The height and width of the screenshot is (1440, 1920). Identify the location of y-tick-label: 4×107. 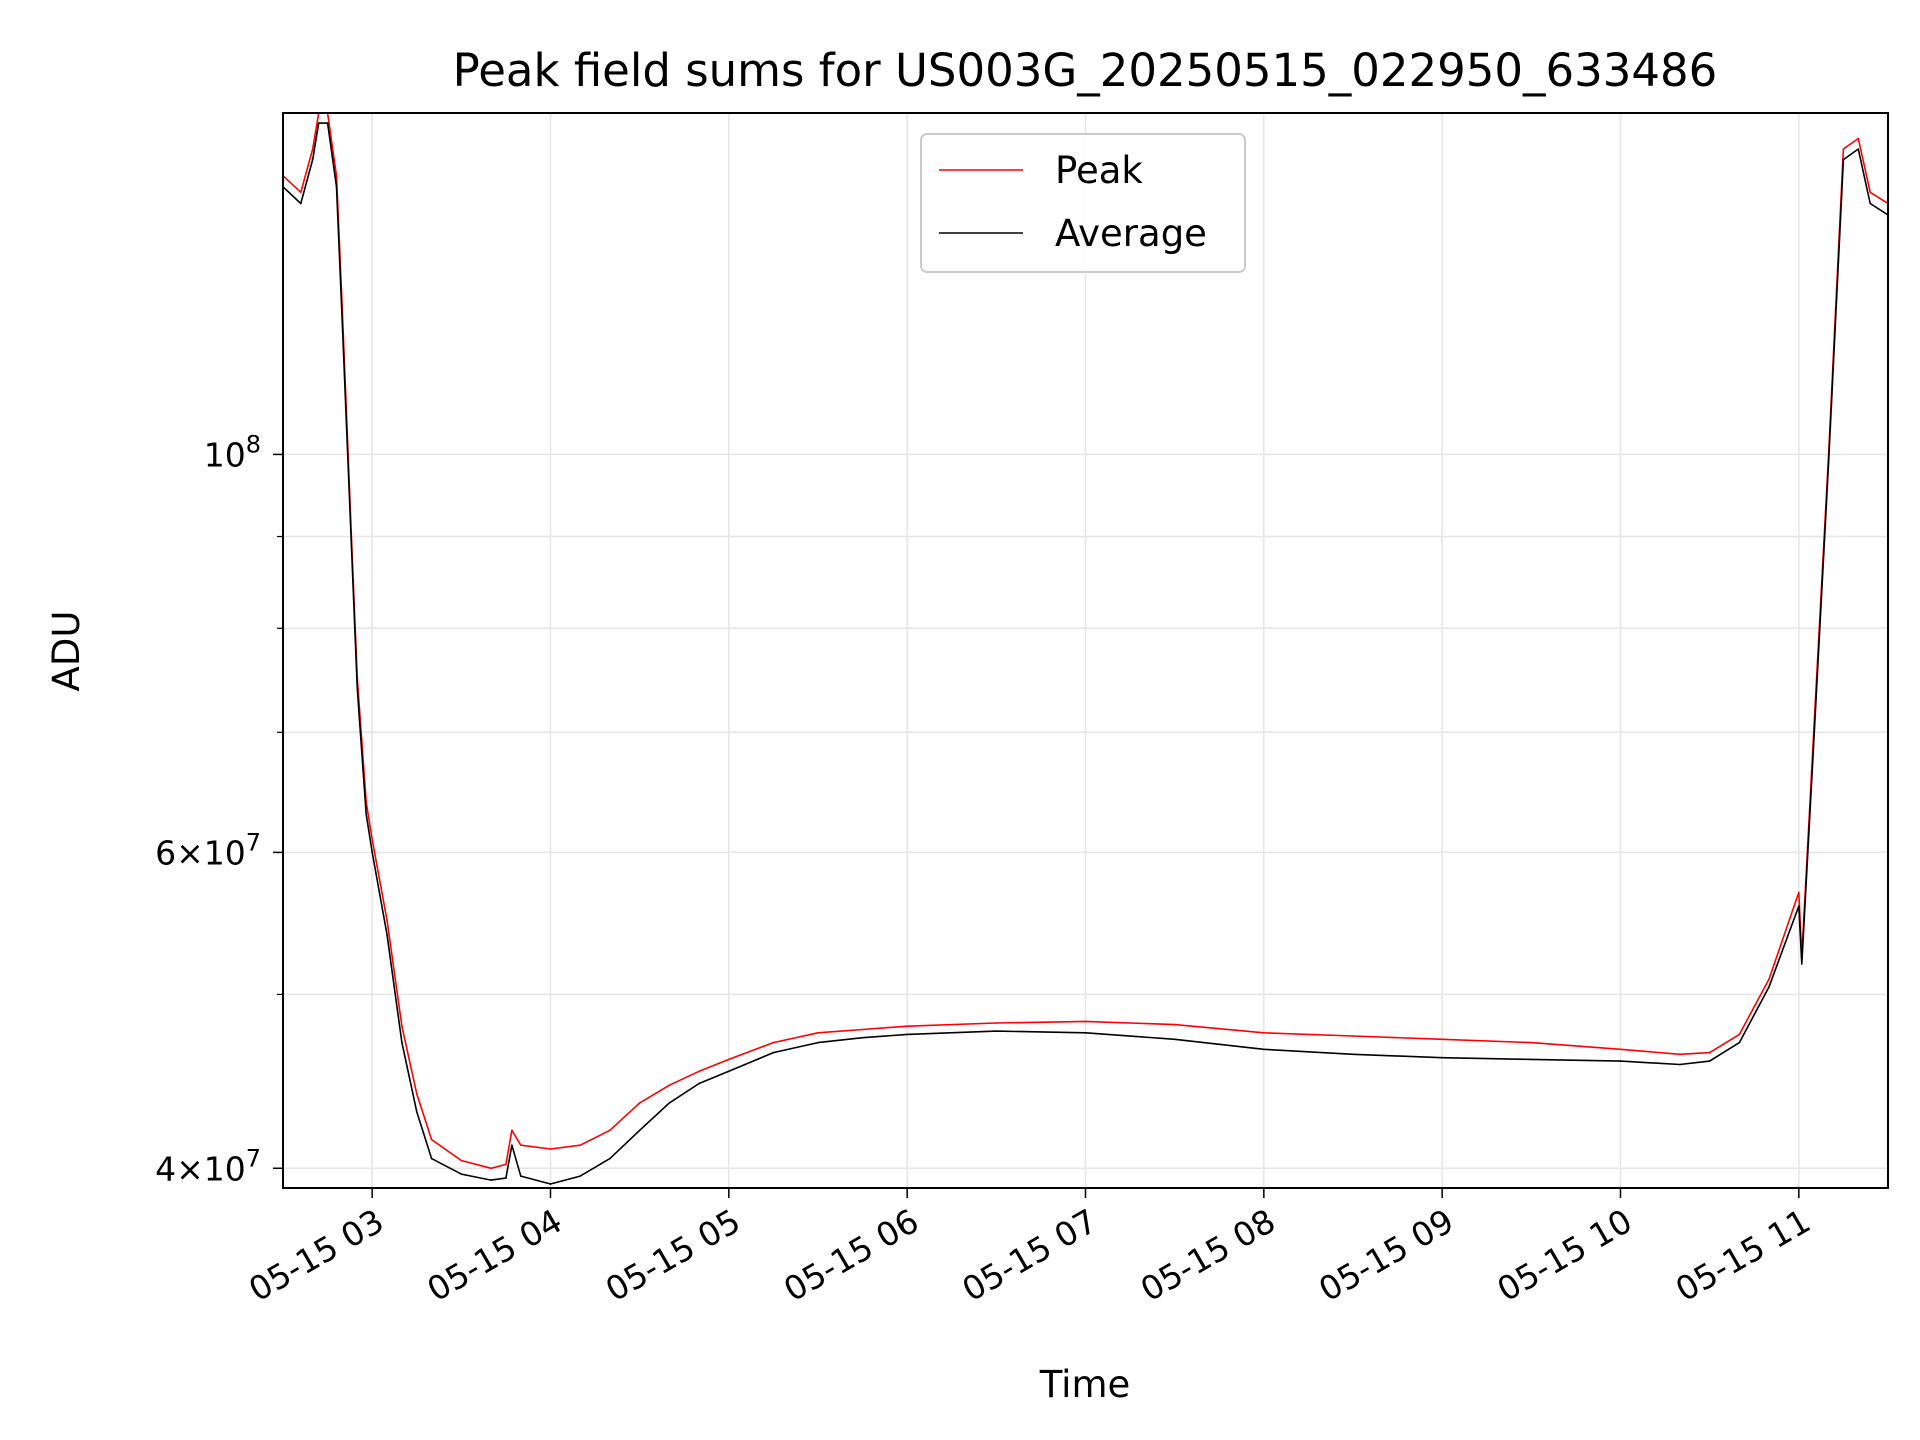
(208, 1166).